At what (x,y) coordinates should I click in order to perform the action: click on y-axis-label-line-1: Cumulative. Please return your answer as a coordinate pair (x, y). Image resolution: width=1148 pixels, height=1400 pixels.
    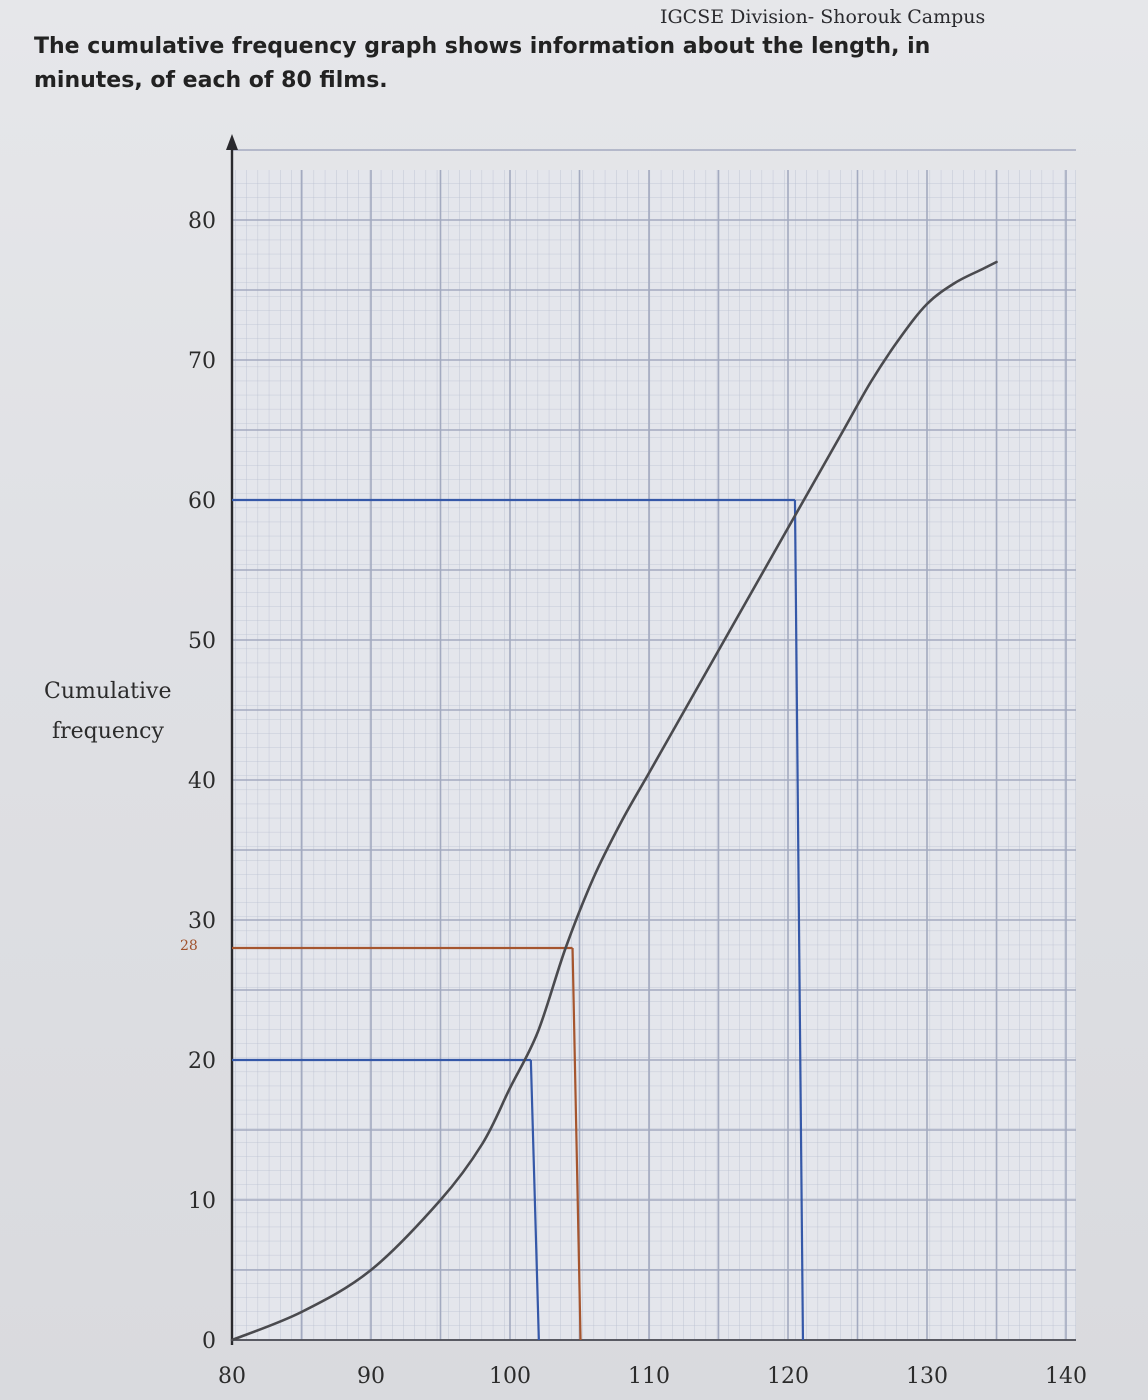
    Looking at the image, I should click on (108, 691).